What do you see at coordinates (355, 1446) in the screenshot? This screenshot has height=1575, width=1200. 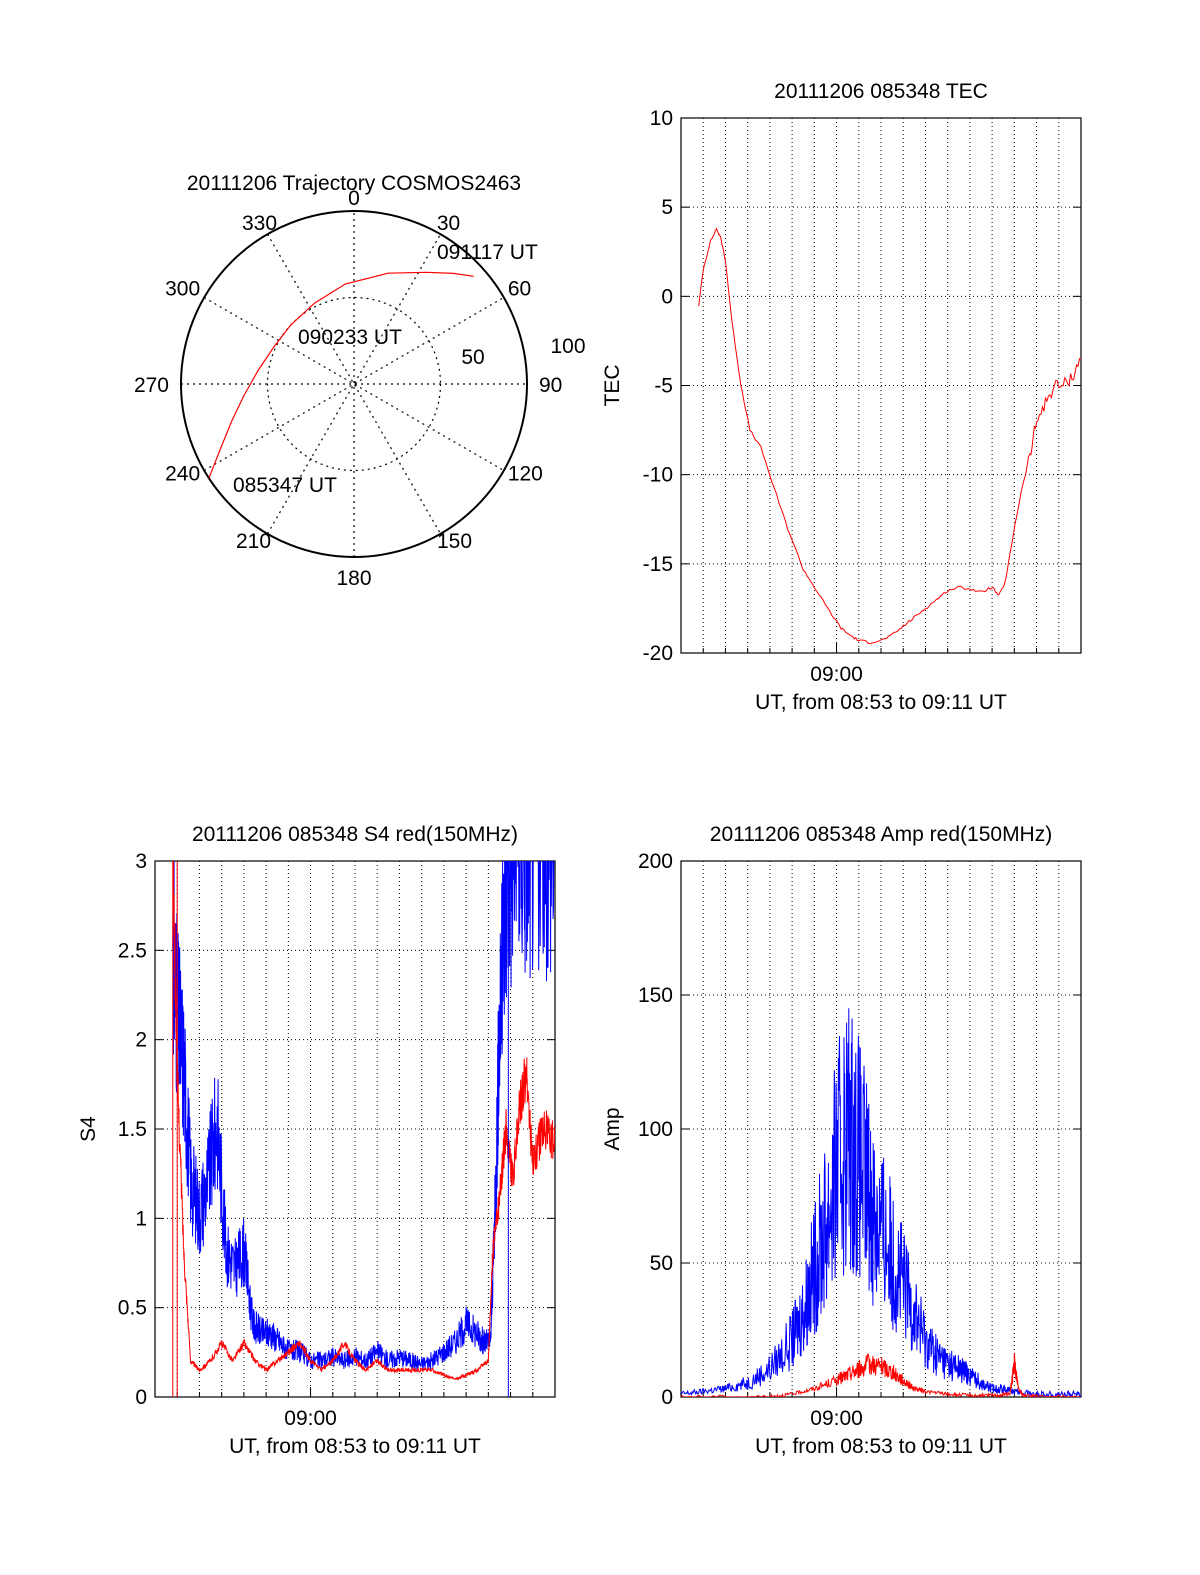 I see `s4-x-axis-label: UT, from 08:53 to 09:11 UT` at bounding box center [355, 1446].